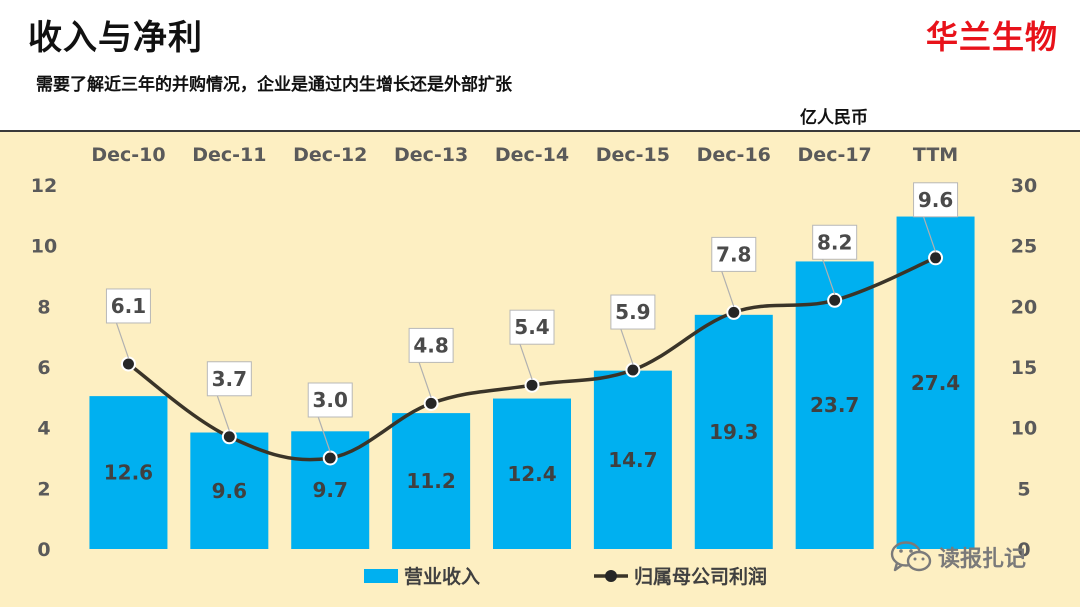  I want to click on legend-label-profit: 归属母公司利润, so click(700, 576).